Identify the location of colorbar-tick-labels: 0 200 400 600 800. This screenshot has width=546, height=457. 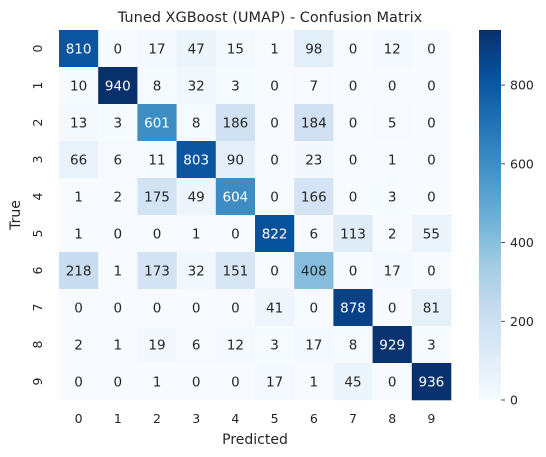
(517, 243).